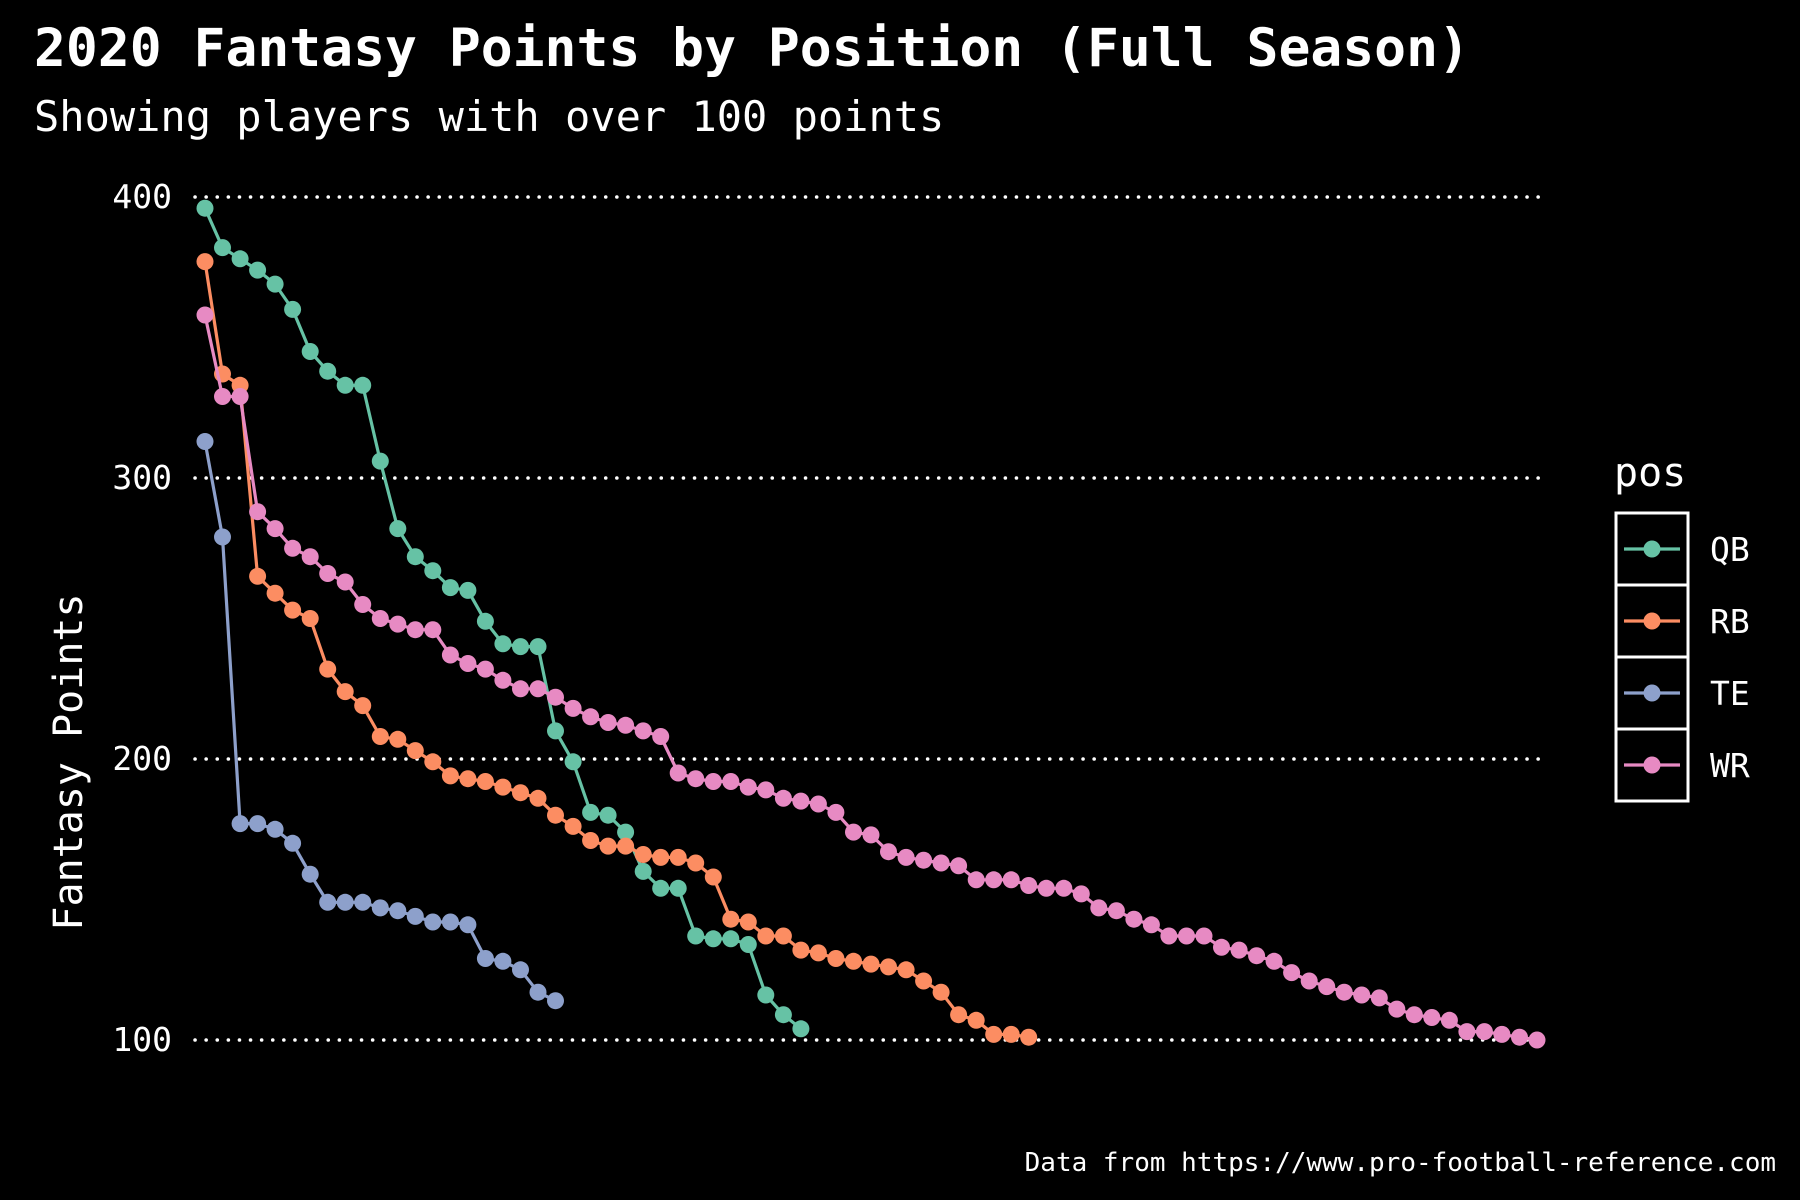  What do you see at coordinates (142, 618) in the screenshot?
I see `y-axis-ticks: 100 200 300 400` at bounding box center [142, 618].